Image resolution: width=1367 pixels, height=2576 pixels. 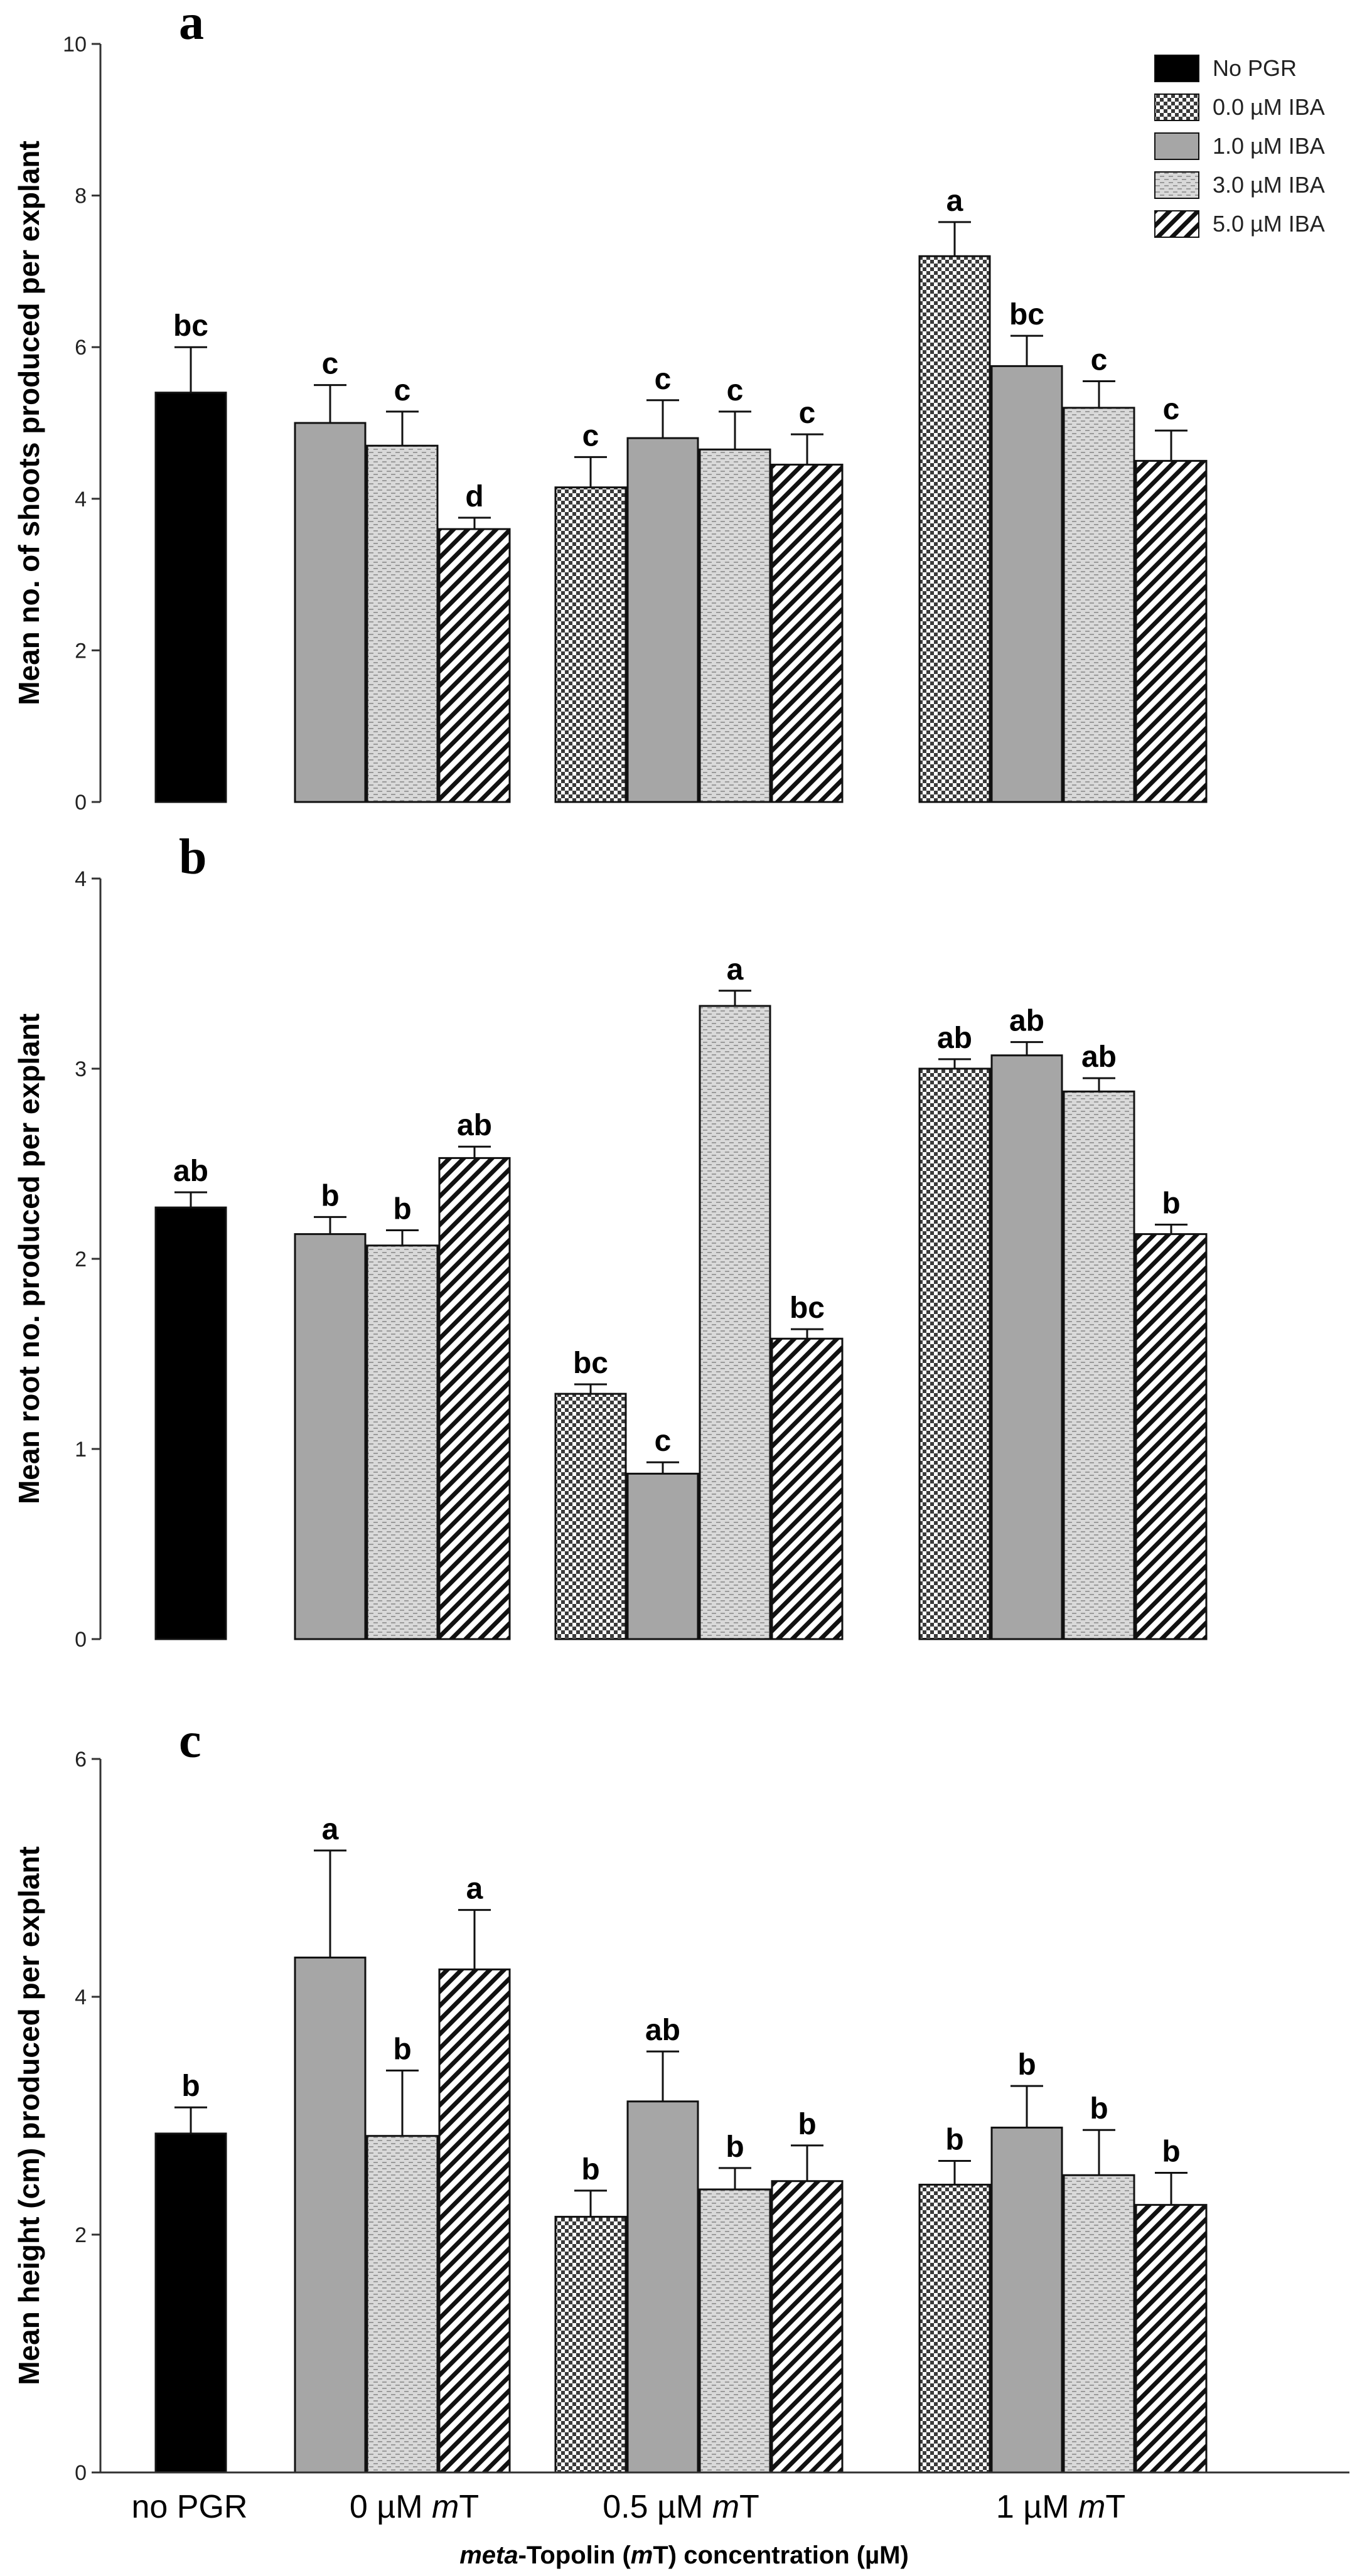 I want to click on bar-group: a bc c c, so click(x=1063, y=494).